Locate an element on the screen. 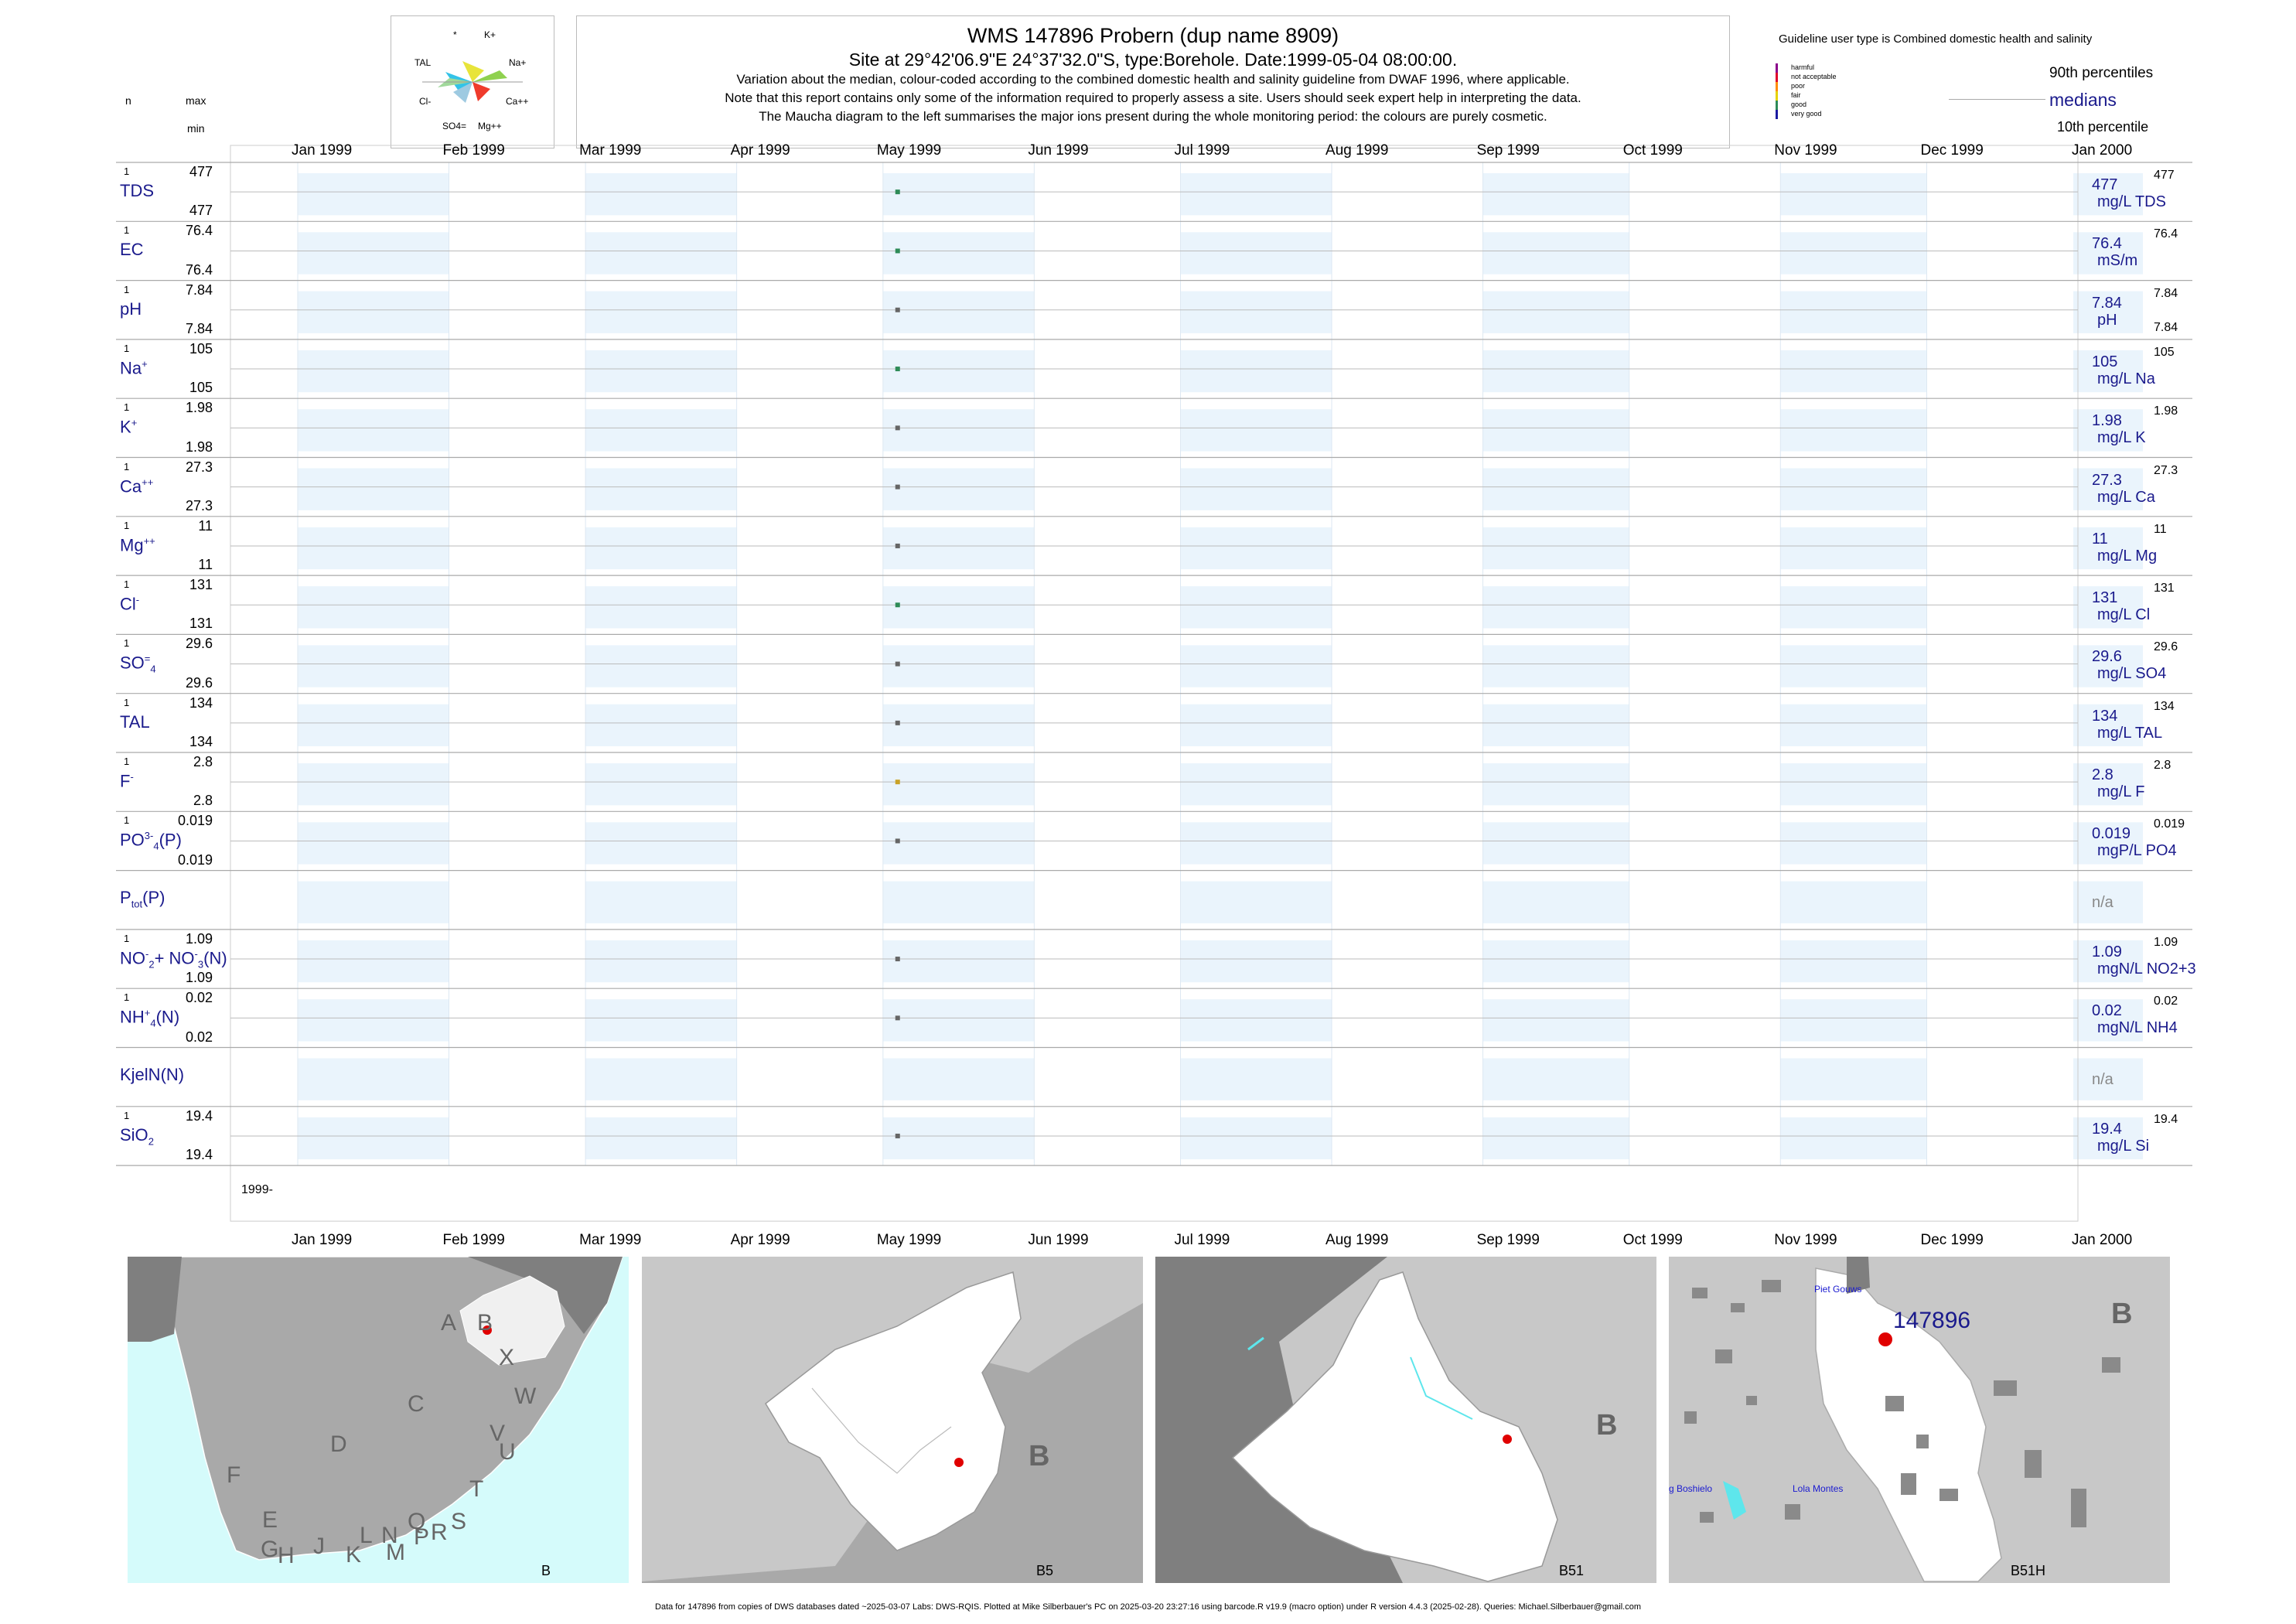 Image resolution: width=2296 pixels, height=1624 pixels. p90-value: 0.02 is located at coordinates (2166, 1001).